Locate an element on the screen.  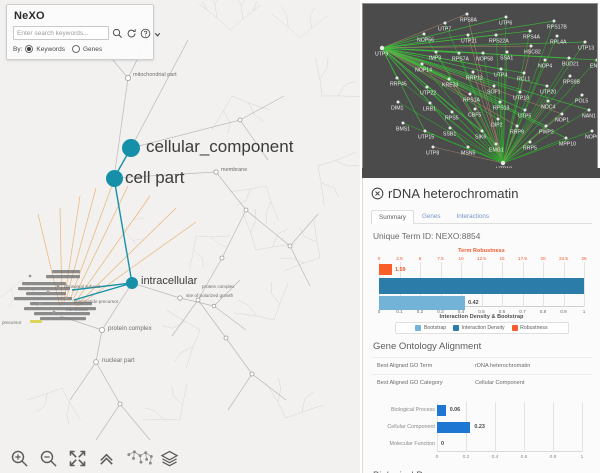
radio-genes-label: Genes is located at coordinates (92, 49).